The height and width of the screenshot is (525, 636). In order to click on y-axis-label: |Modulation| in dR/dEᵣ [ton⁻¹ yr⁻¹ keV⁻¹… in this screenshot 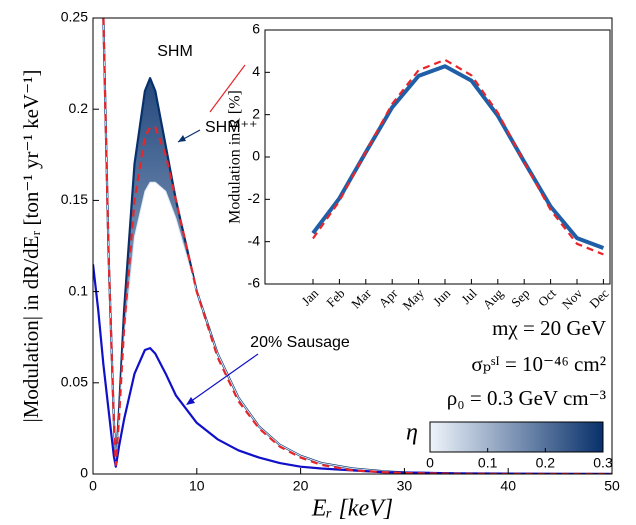, I will do `click(31, 246)`.